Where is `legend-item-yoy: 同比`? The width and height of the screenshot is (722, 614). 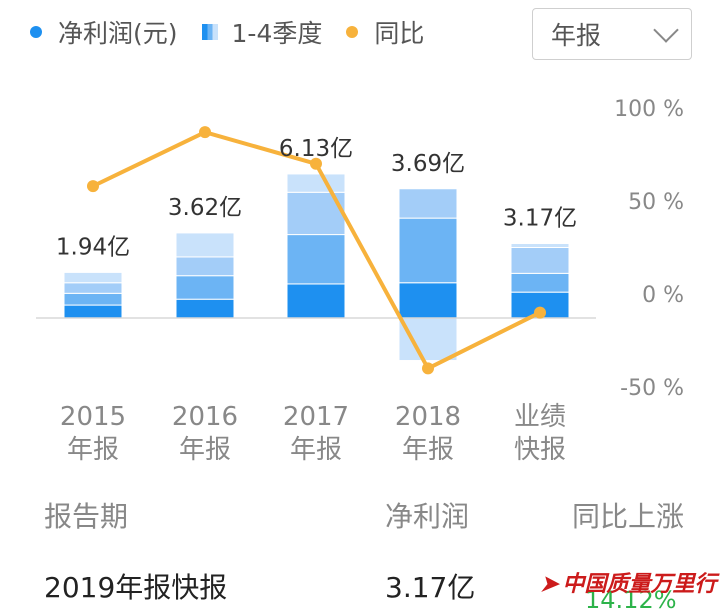
legend-item-yoy: 同比 is located at coordinates (385, 32).